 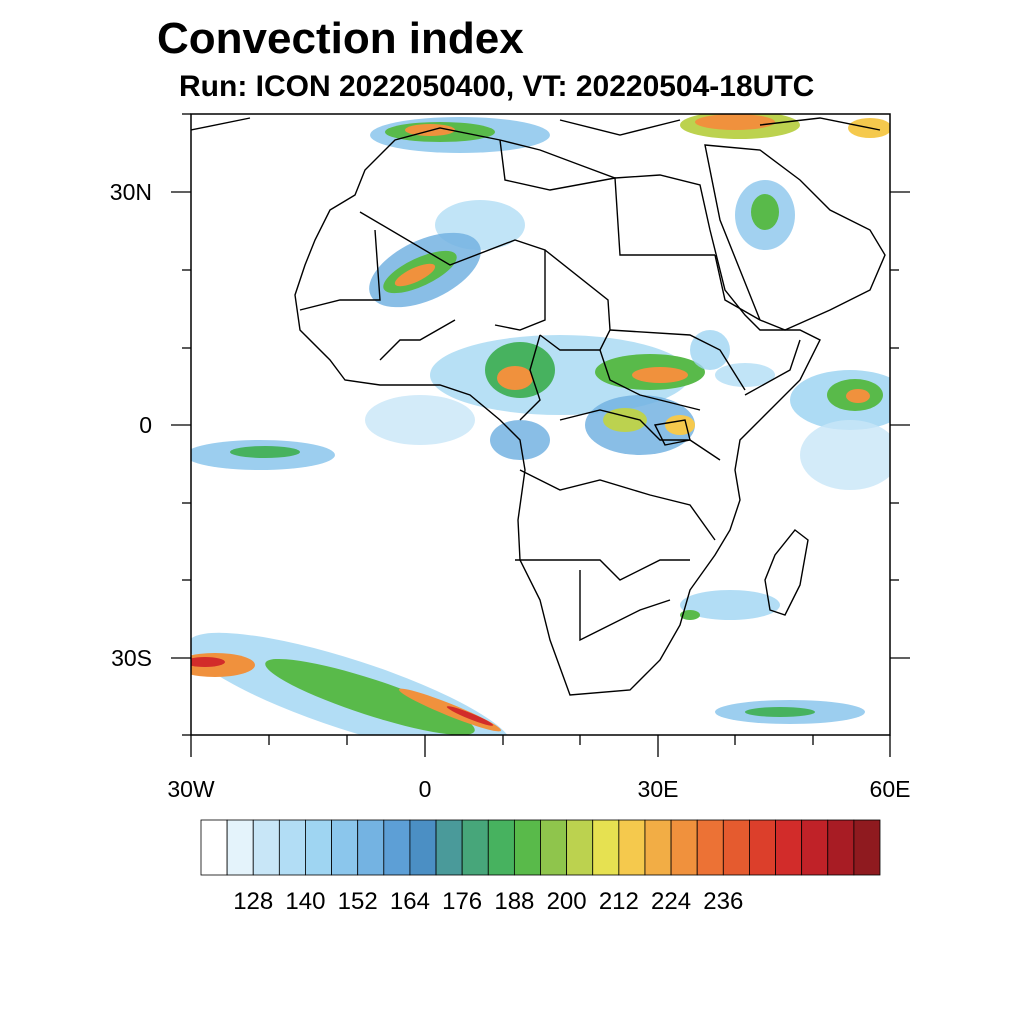 I want to click on lake-victoria, so click(x=672, y=432).